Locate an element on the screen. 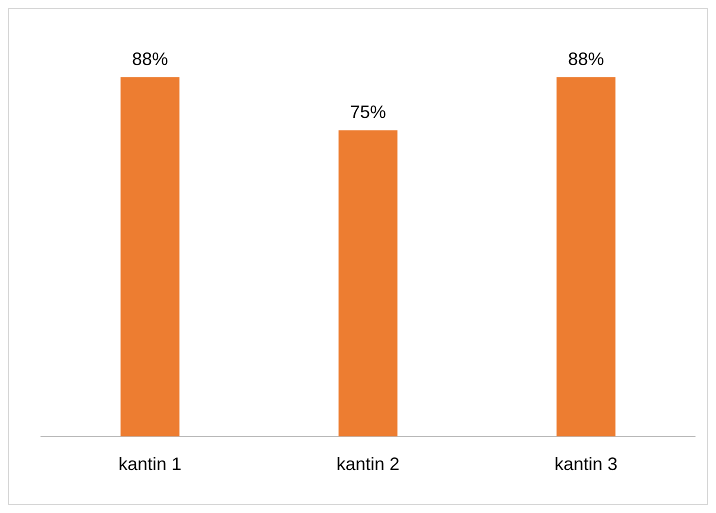 Image resolution: width=716 pixels, height=513 pixels. x-tick-label: kantin 2 is located at coordinates (368, 464).